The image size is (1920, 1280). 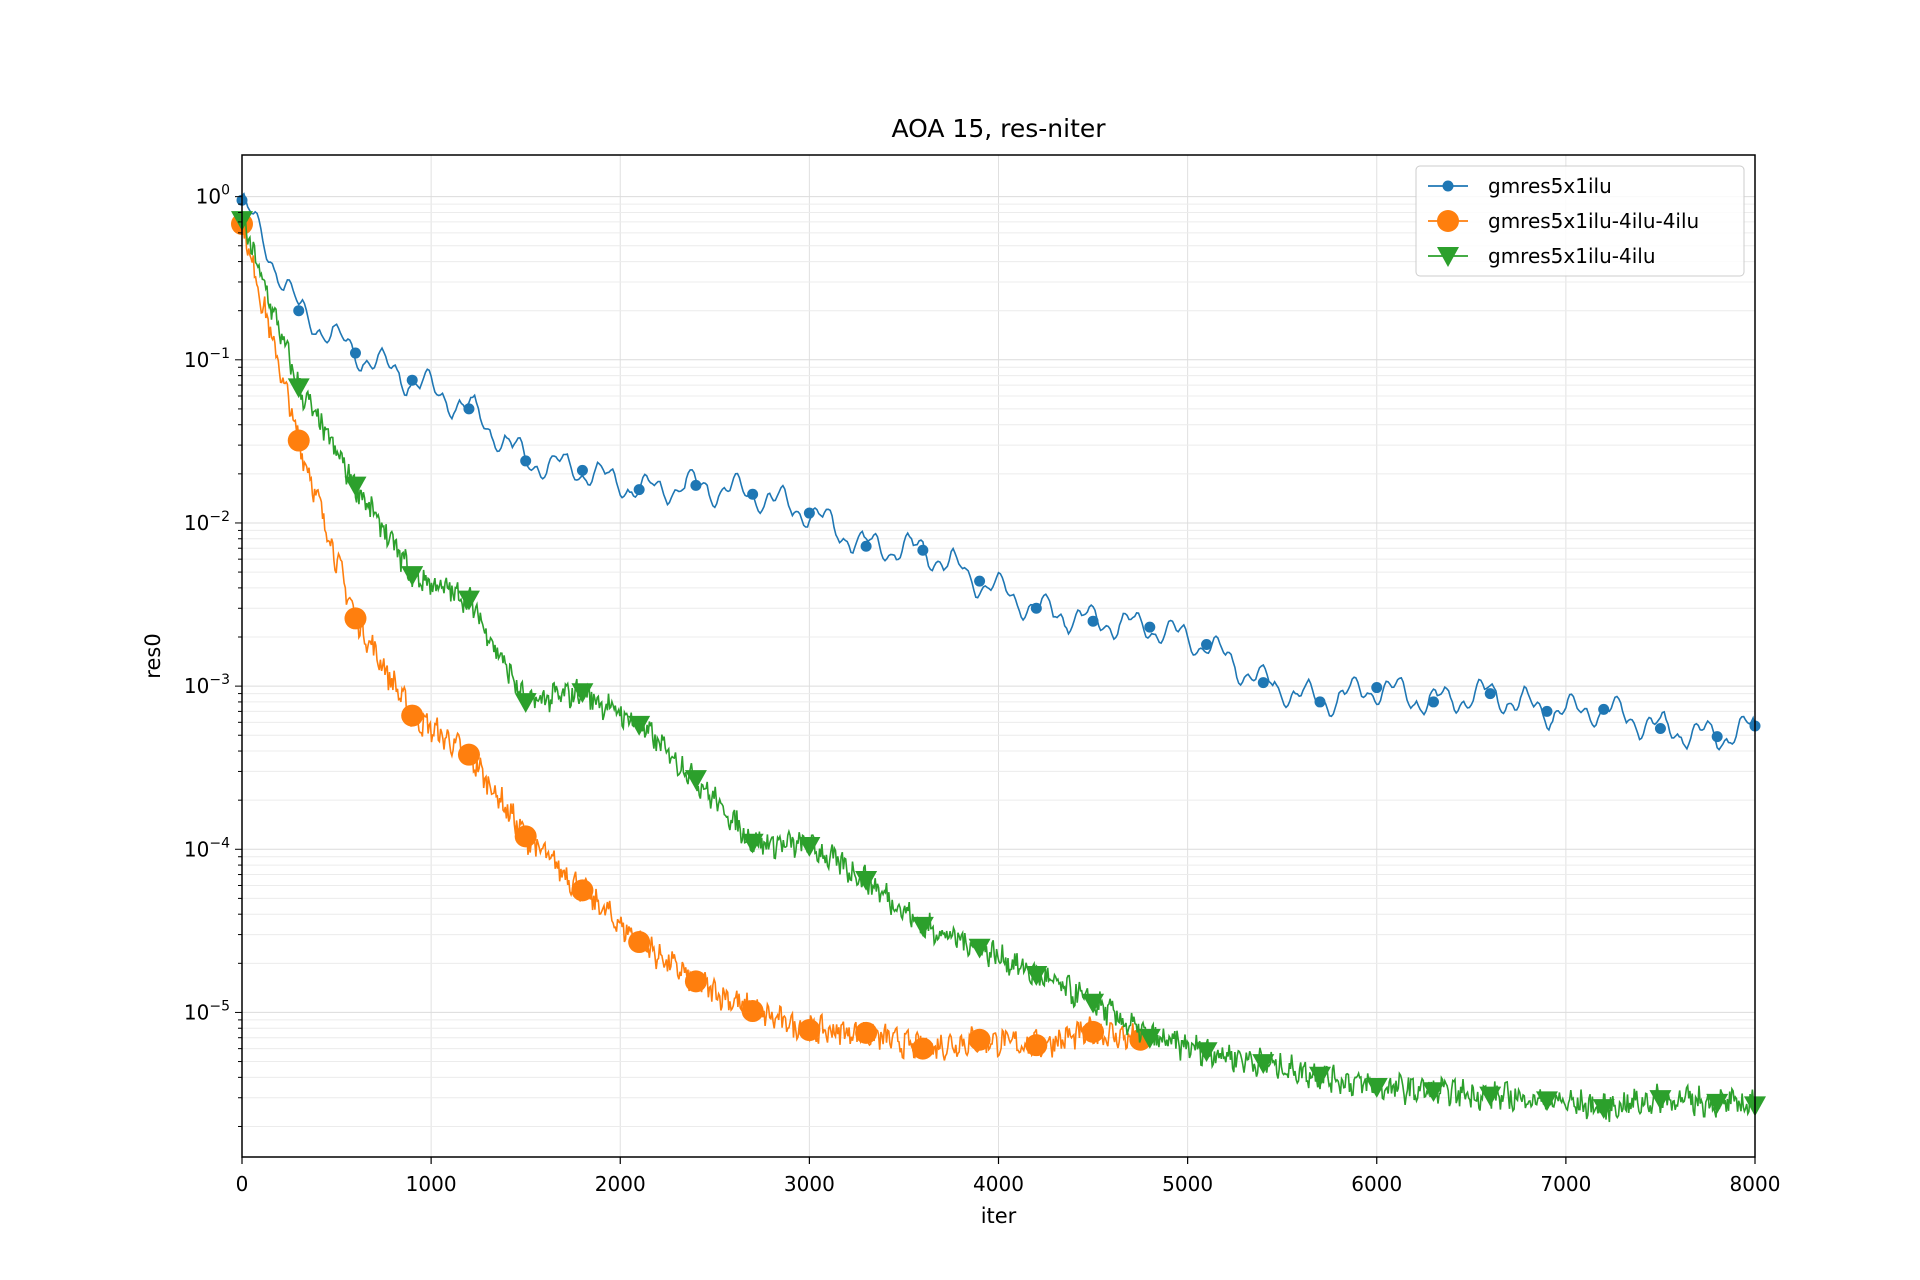 I want to click on x-tick-label: 7000, so click(x=1565, y=1184).